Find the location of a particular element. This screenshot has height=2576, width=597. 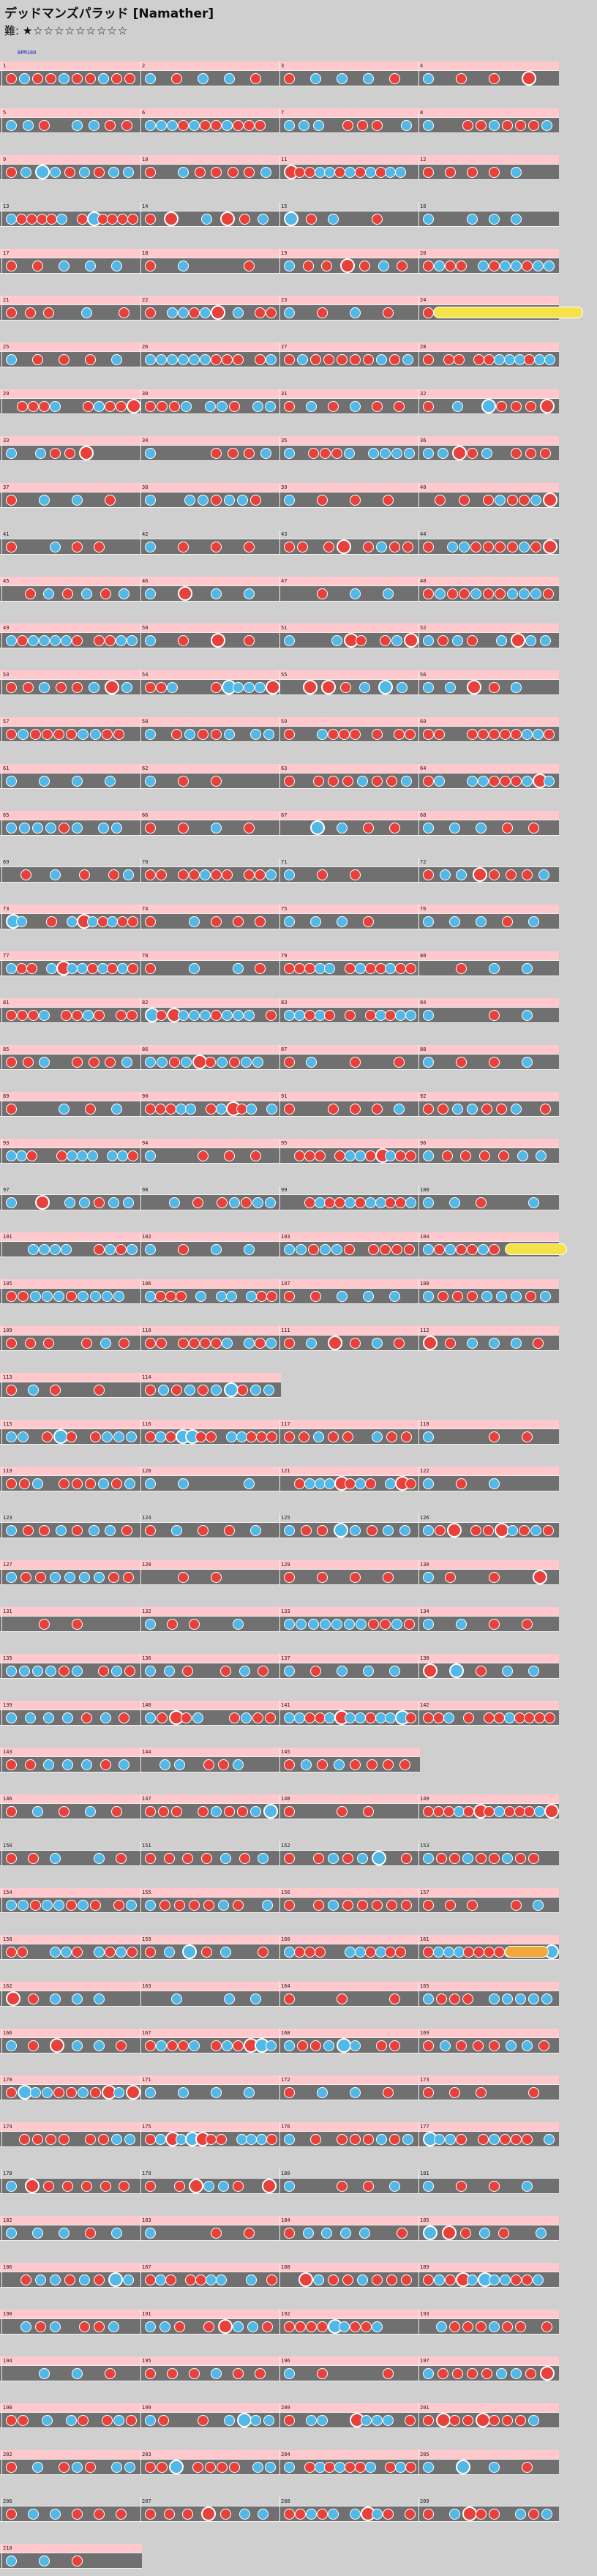

measure-number: 150 is located at coordinates (7, 1846).